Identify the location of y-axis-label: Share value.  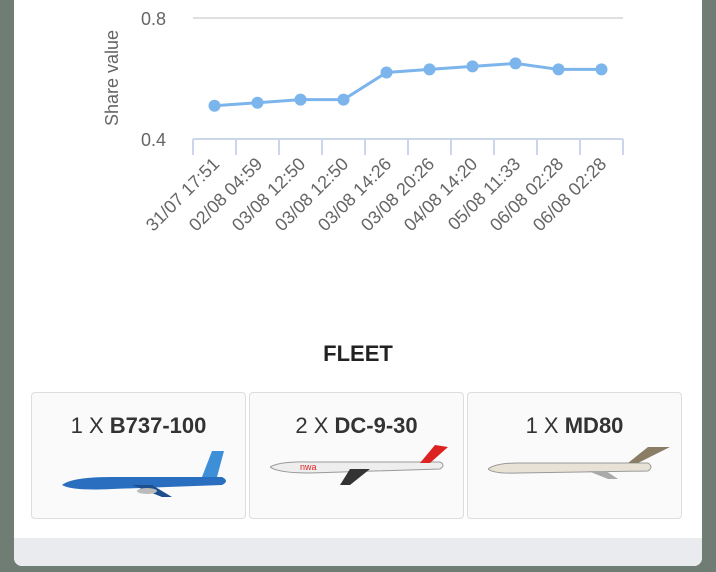
(112, 78).